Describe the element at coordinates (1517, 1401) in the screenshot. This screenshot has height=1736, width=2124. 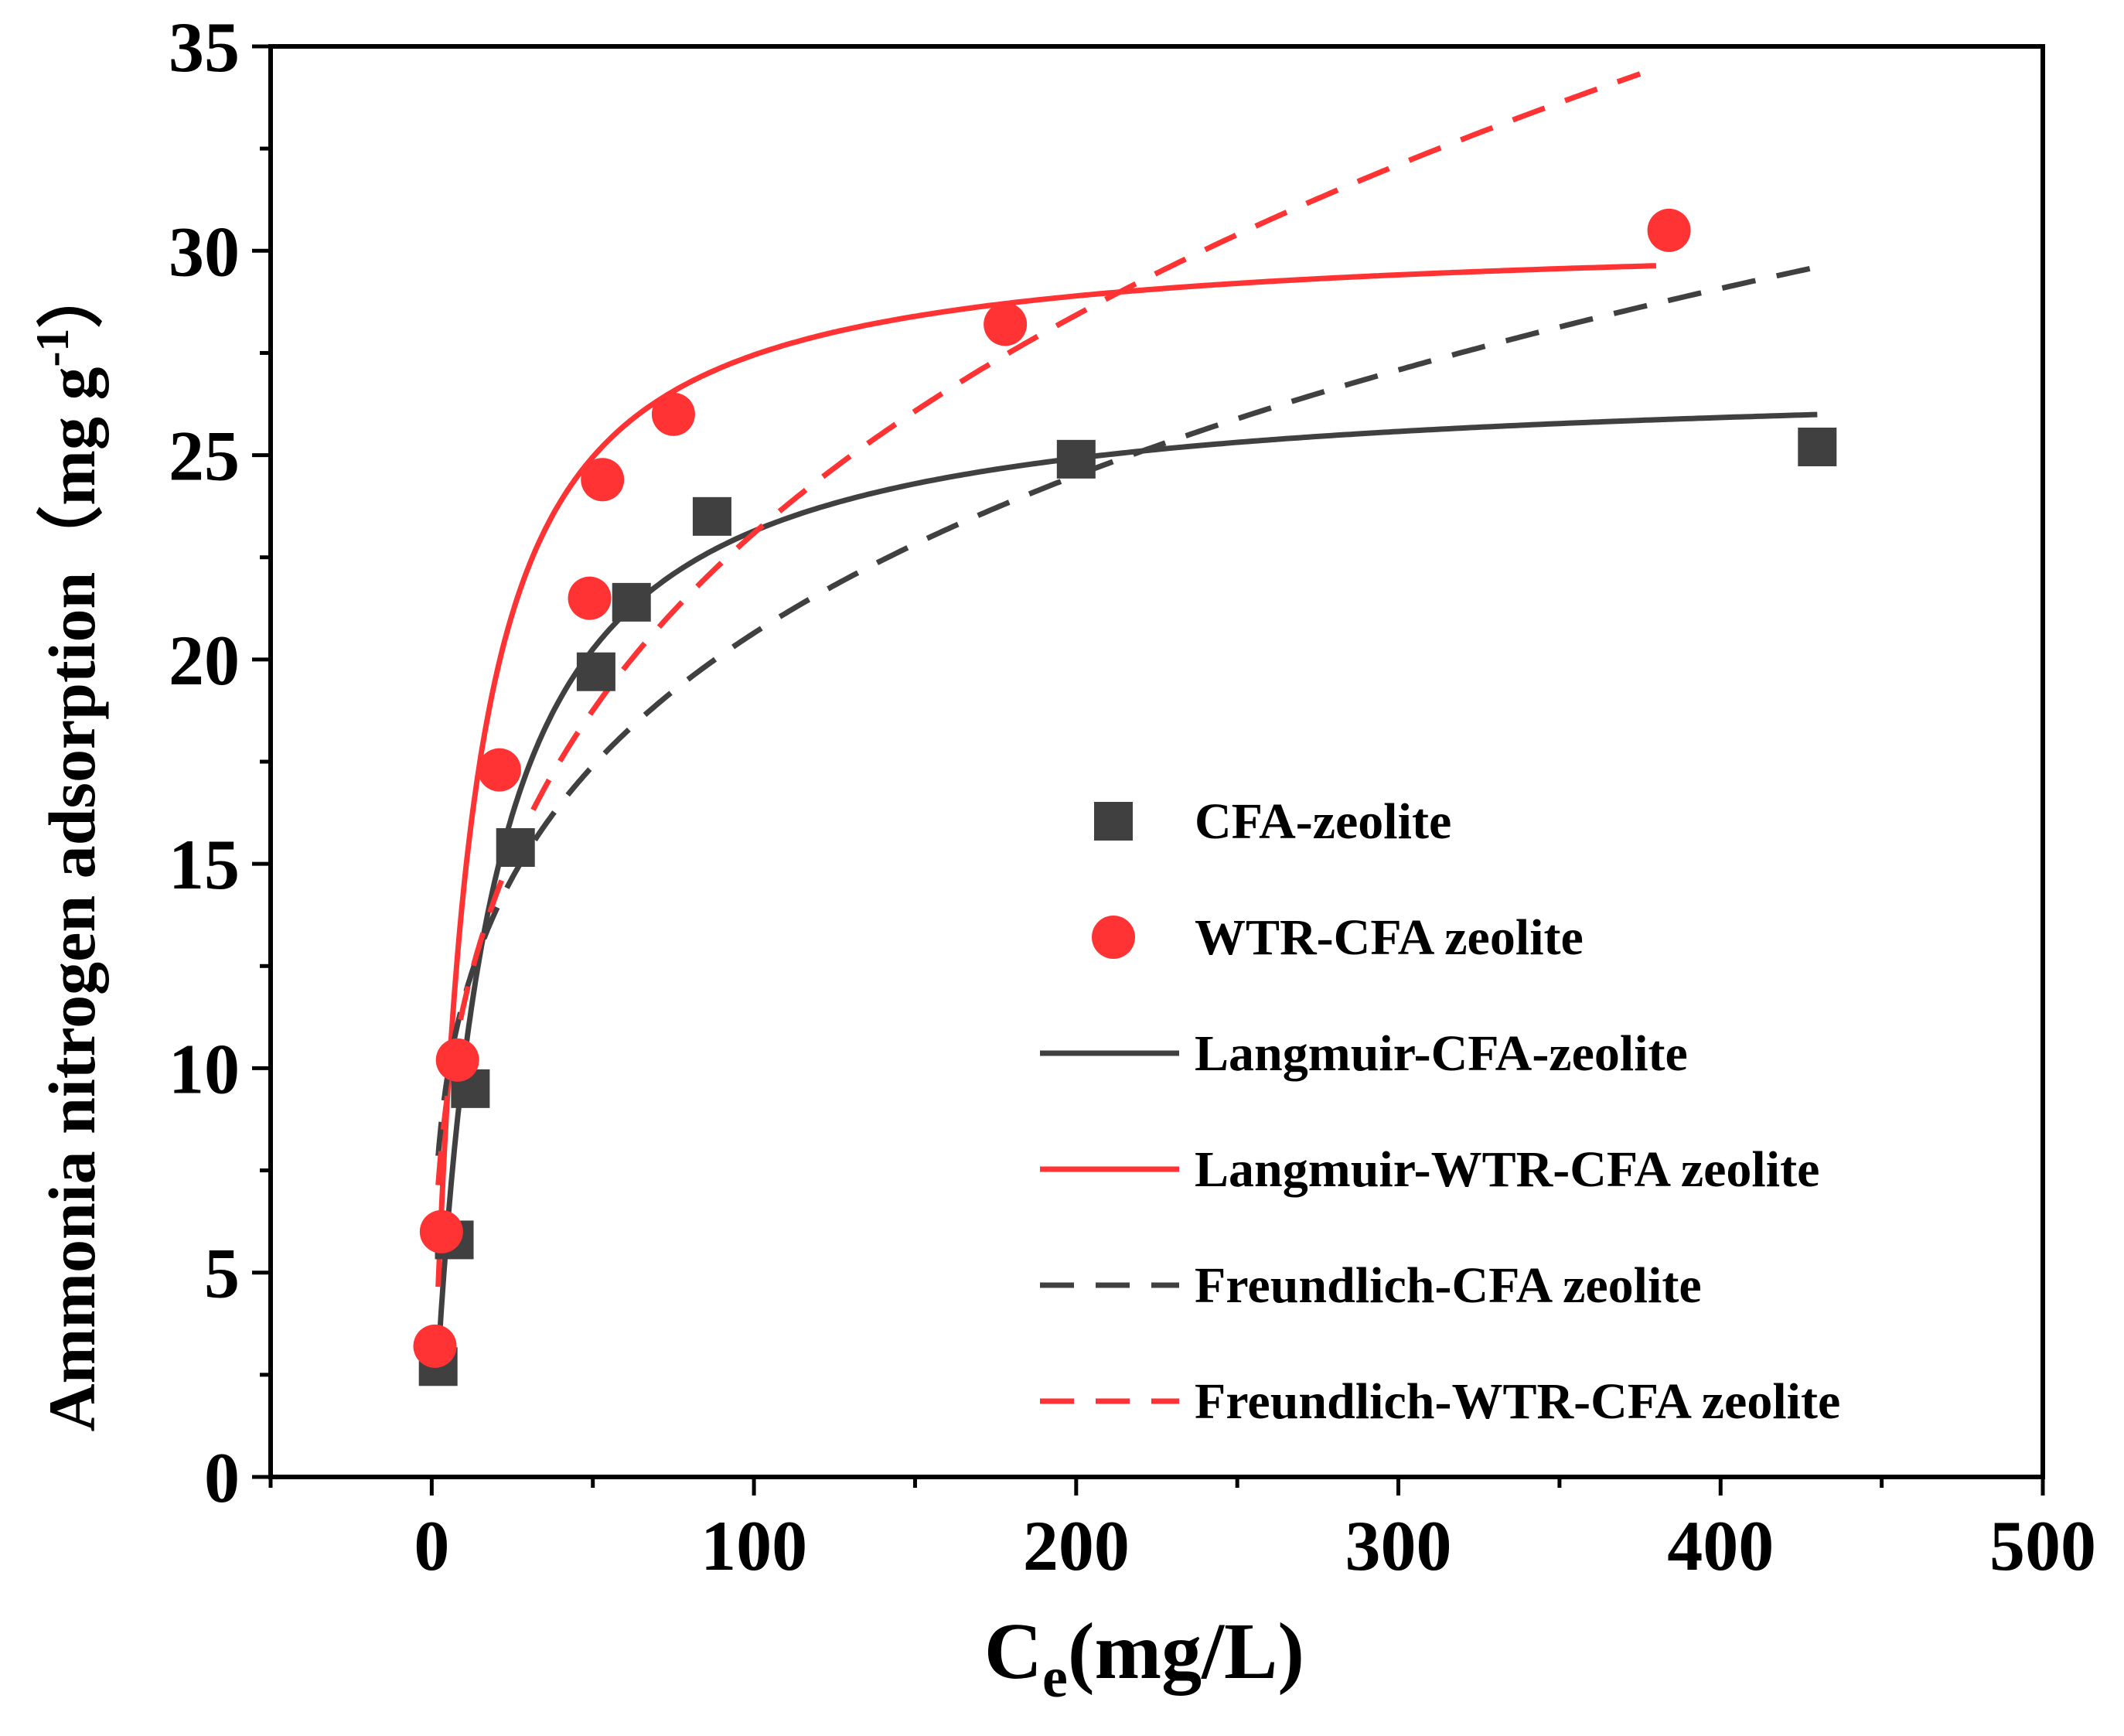
I see `legend-label-freundlich-wtr-cfa-zeolite: Freundlich-WTR-CFA zeolite` at that location.